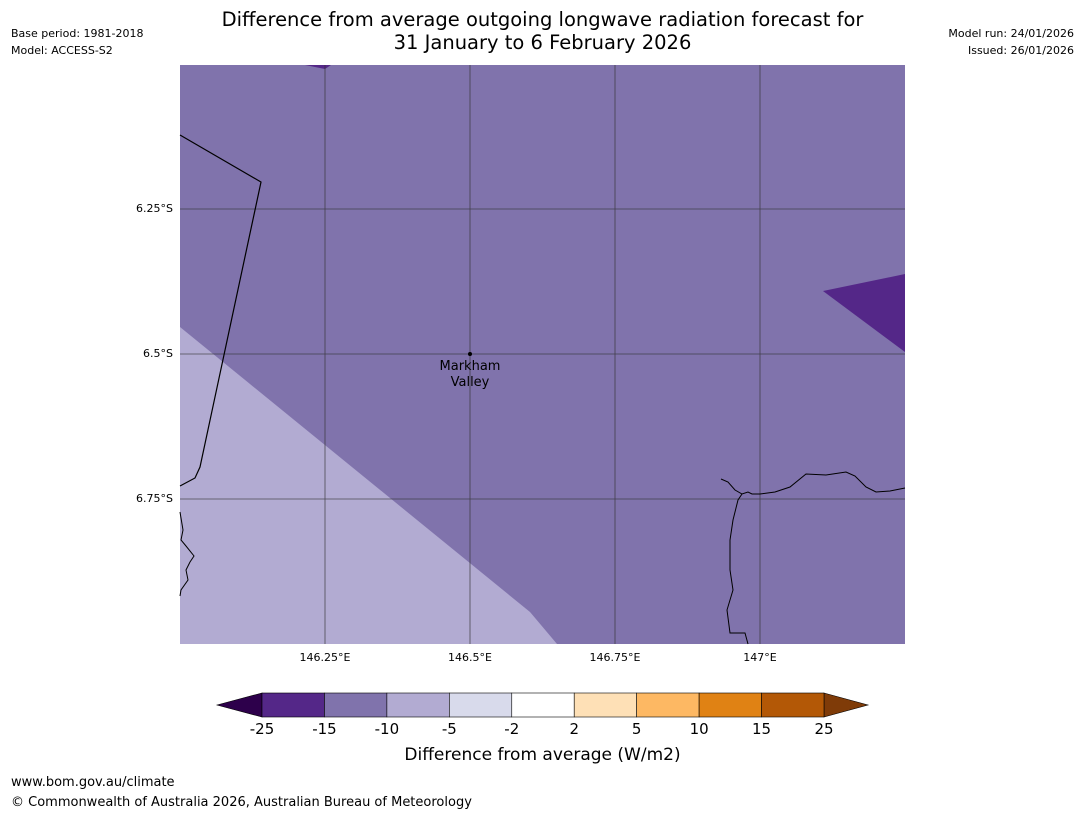 This screenshot has width=1085, height=816. What do you see at coordinates (512, 729) in the screenshot?
I see `colorbar-tick-label: -2` at bounding box center [512, 729].